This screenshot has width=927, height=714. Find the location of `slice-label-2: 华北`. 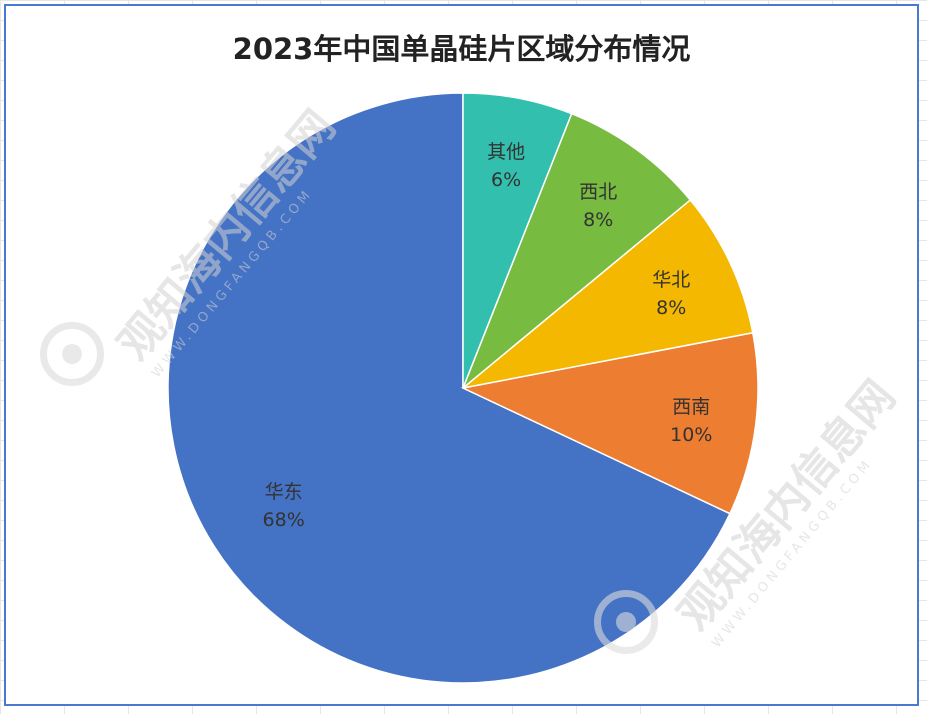

slice-label-2: 华北 is located at coordinates (671, 280).